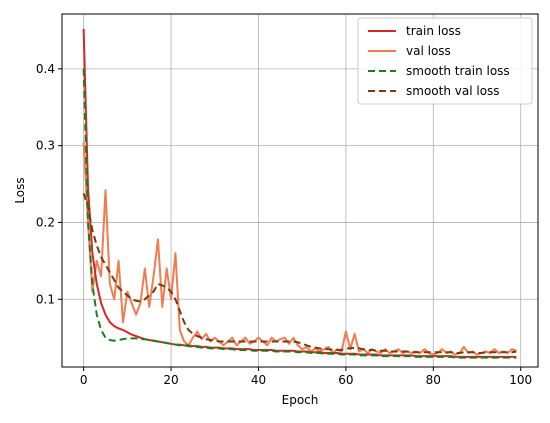 The image size is (550, 423). Describe the element at coordinates (433, 31) in the screenshot. I see `legend-label-train-loss: train loss` at that location.